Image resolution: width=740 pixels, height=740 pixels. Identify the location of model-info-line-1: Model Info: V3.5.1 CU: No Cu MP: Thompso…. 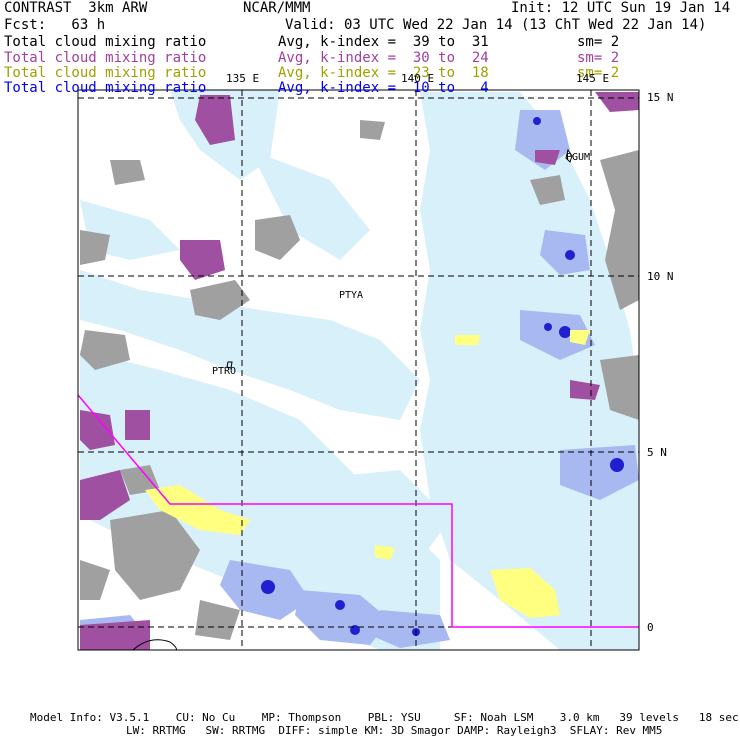
(384, 717).